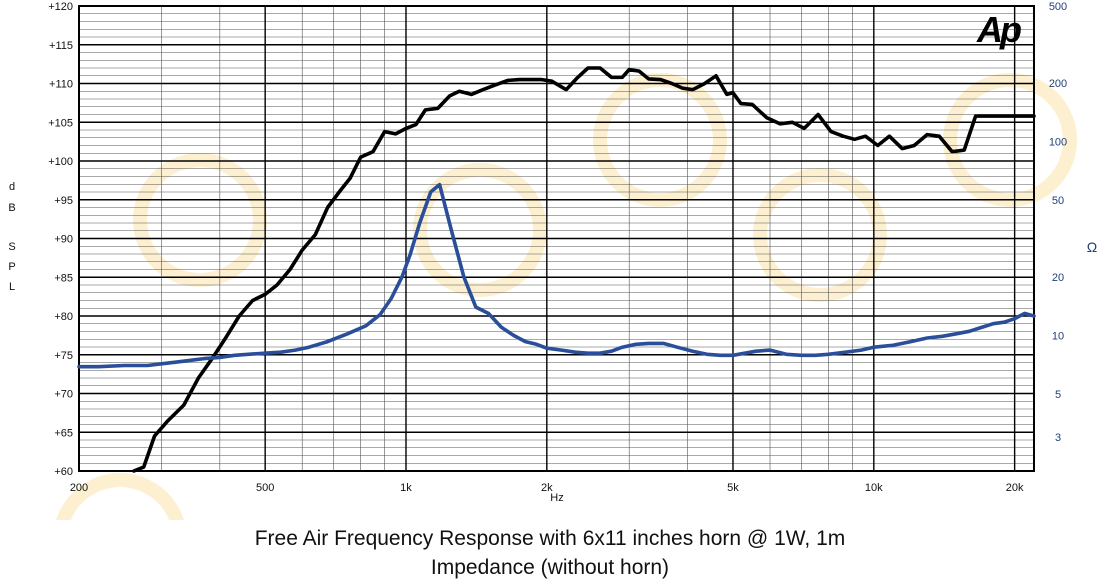 Image resolution: width=1112 pixels, height=584 pixels. Describe the element at coordinates (406, 488) in the screenshot. I see `x-tick-label: 1k` at that location.